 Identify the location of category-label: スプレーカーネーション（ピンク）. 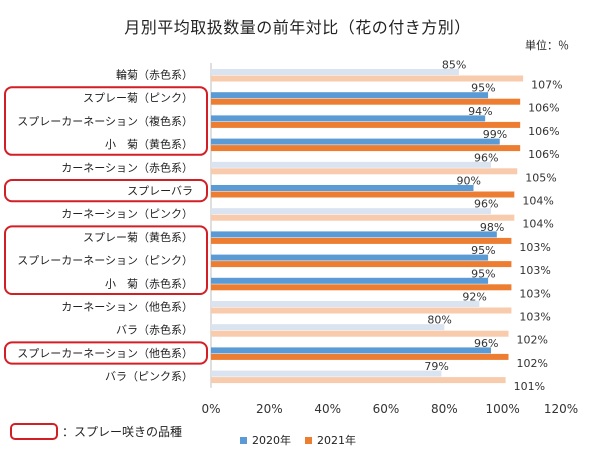
(105, 260).